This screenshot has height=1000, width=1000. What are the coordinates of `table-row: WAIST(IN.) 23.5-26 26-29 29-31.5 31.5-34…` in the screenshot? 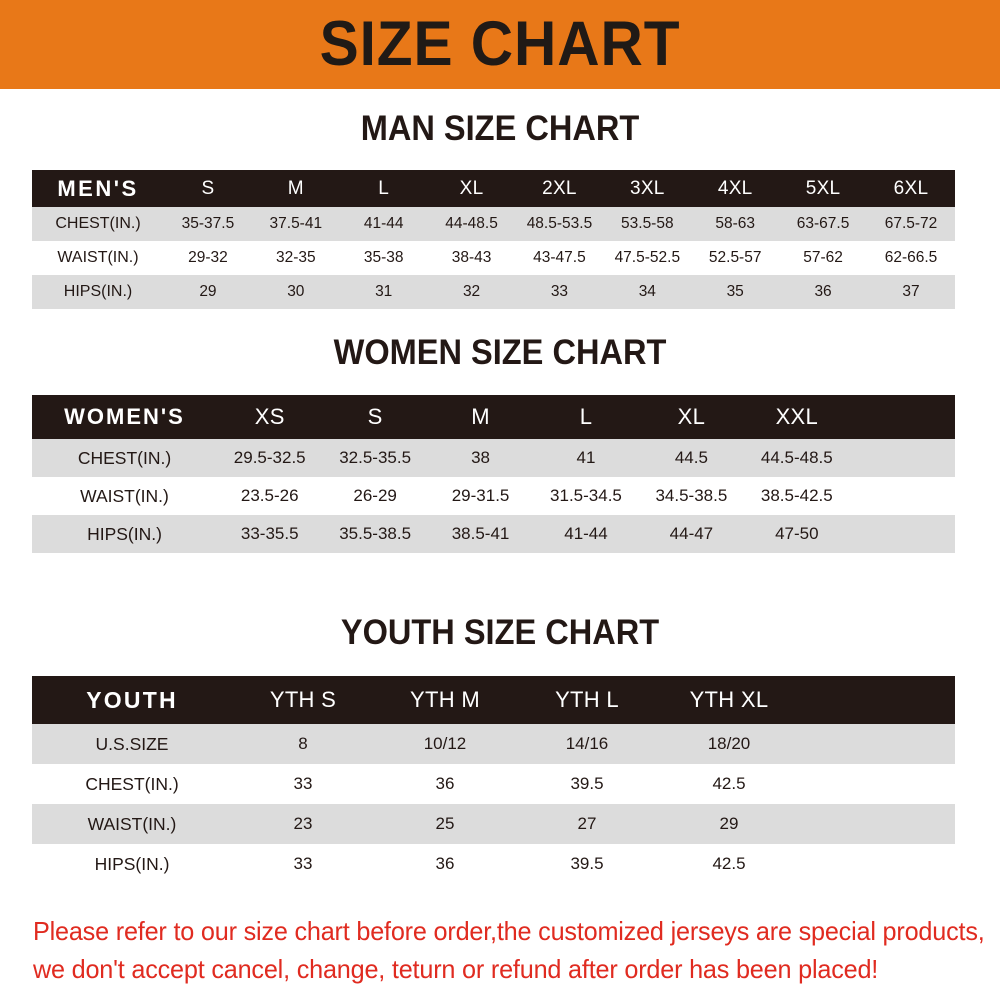 It's located at (493, 496).